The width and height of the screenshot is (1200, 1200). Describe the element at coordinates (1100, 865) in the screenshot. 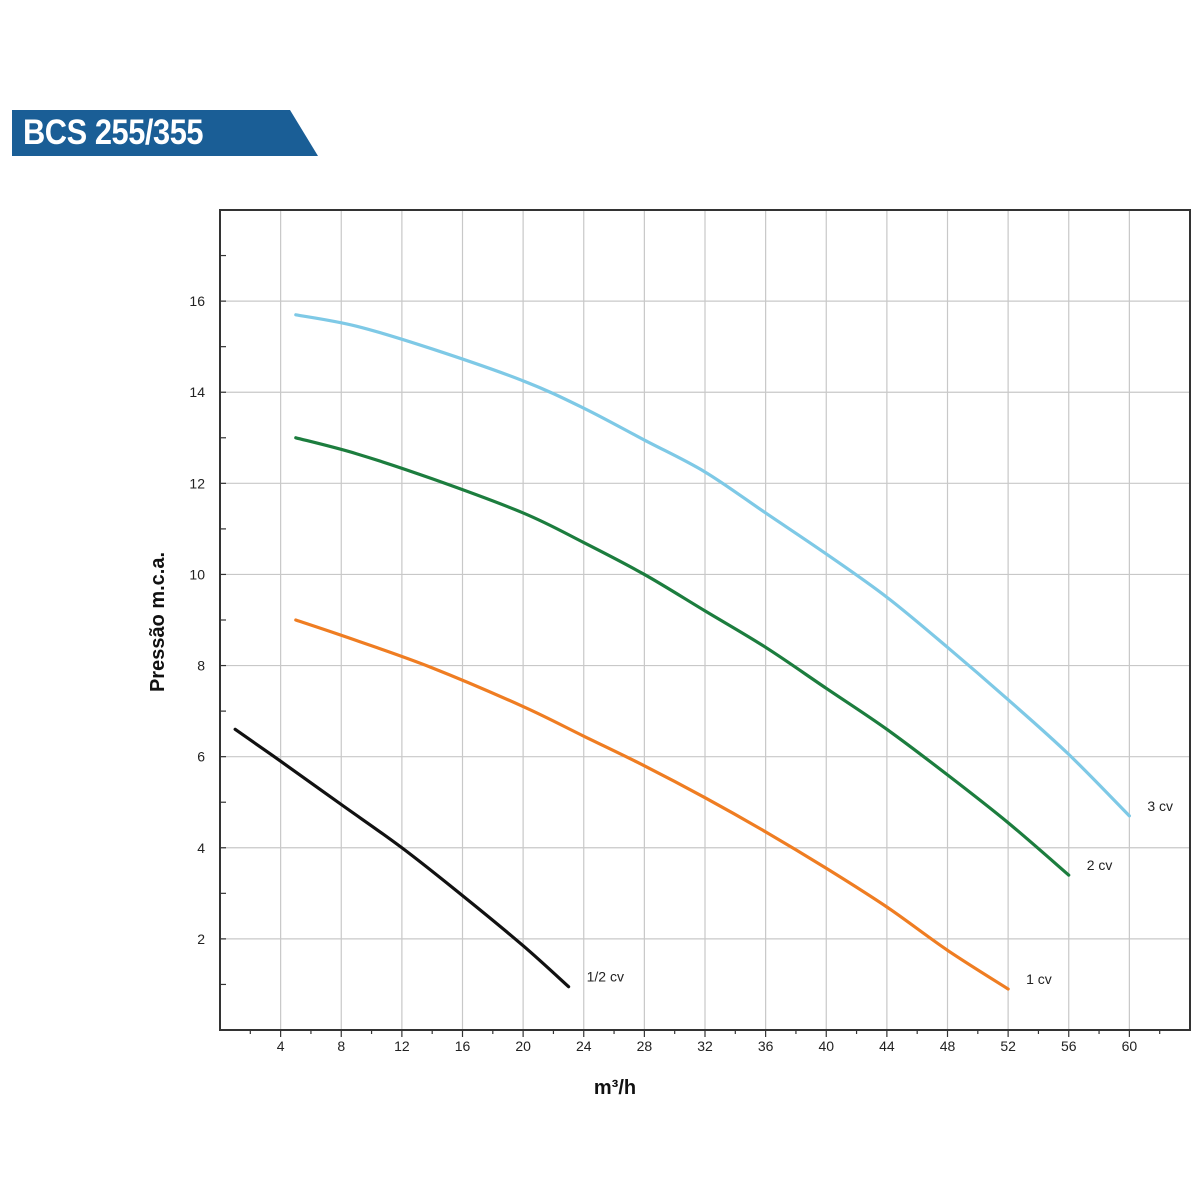

I see `series-label-2-cv: 2 cv` at that location.